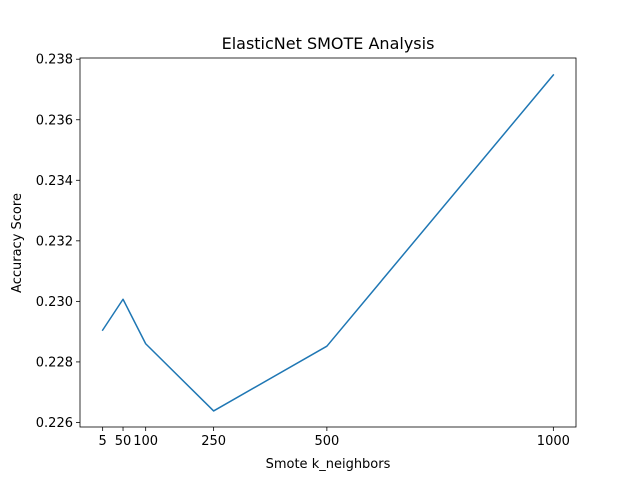 Image resolution: width=640 pixels, height=480 pixels. What do you see at coordinates (123, 441) in the screenshot?
I see `x-tick-label: 50` at bounding box center [123, 441].